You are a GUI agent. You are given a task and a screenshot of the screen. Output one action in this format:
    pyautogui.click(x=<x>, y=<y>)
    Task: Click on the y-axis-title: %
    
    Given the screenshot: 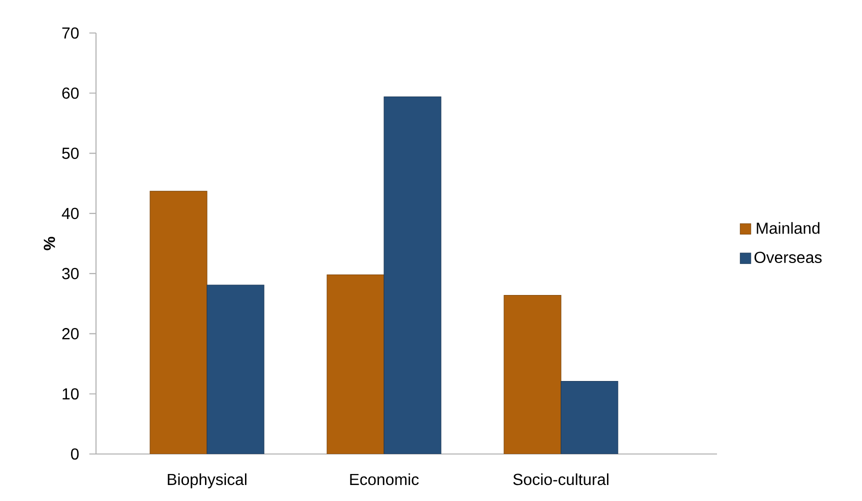 What is the action you would take?
    pyautogui.click(x=50, y=243)
    